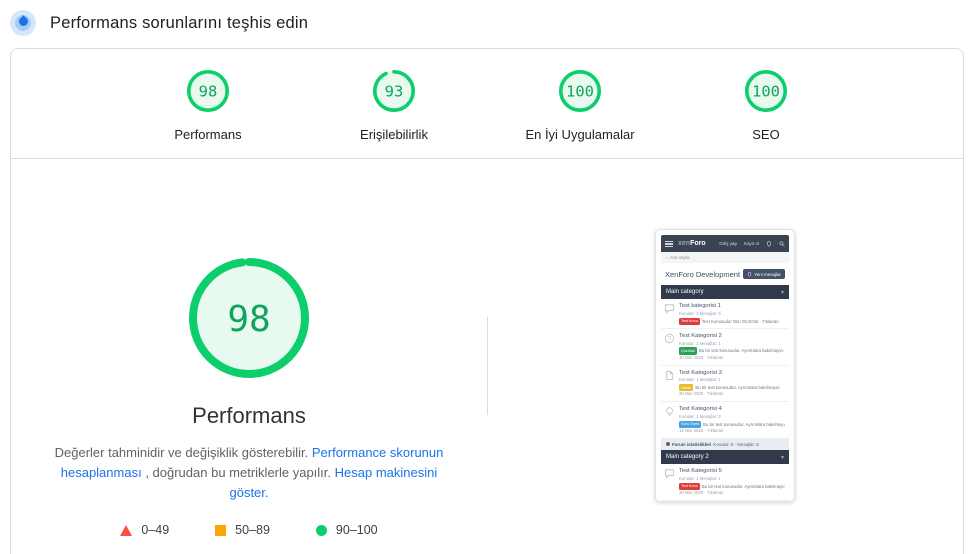 This screenshot has width=974, height=554. What do you see at coordinates (126, 530) in the screenshot?
I see `triangle-icon` at bounding box center [126, 530].